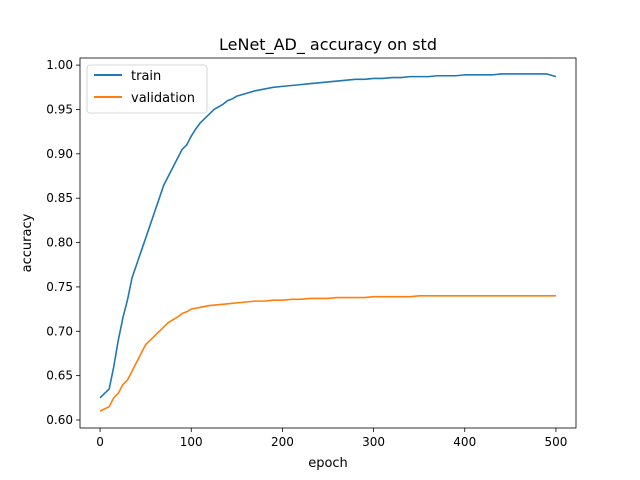 The height and width of the screenshot is (480, 640). I want to click on x-tick-label: 500, so click(555, 442).